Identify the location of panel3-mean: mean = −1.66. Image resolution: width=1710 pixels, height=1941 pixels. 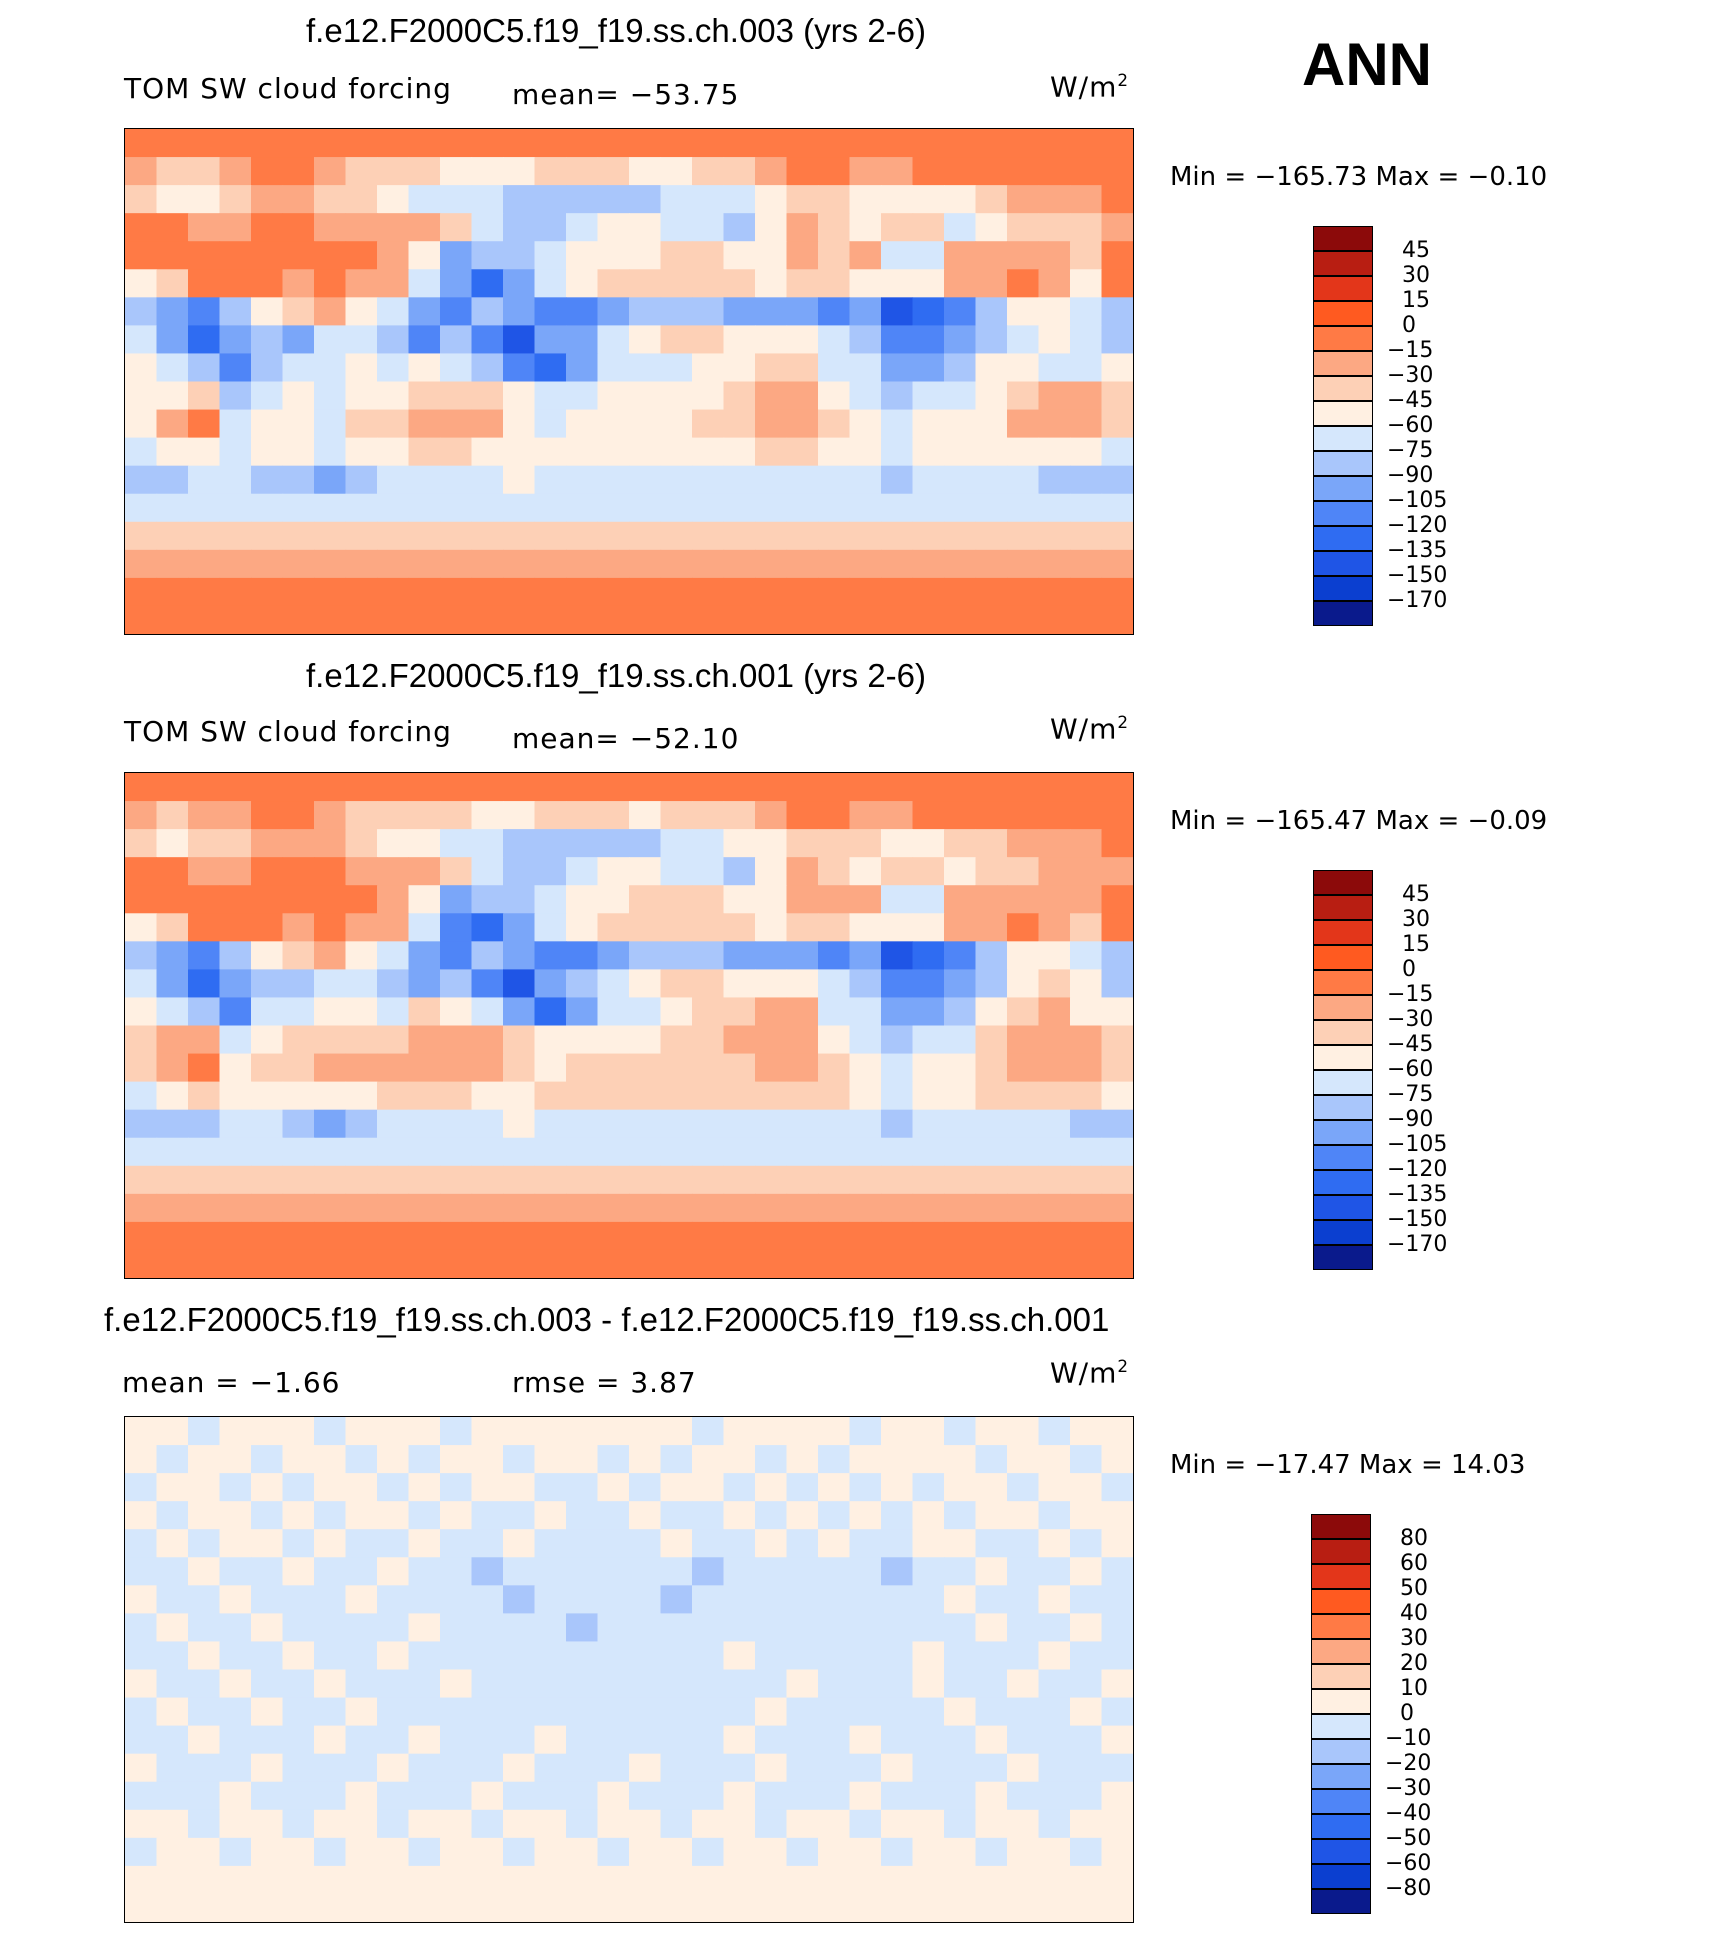
(231, 1382).